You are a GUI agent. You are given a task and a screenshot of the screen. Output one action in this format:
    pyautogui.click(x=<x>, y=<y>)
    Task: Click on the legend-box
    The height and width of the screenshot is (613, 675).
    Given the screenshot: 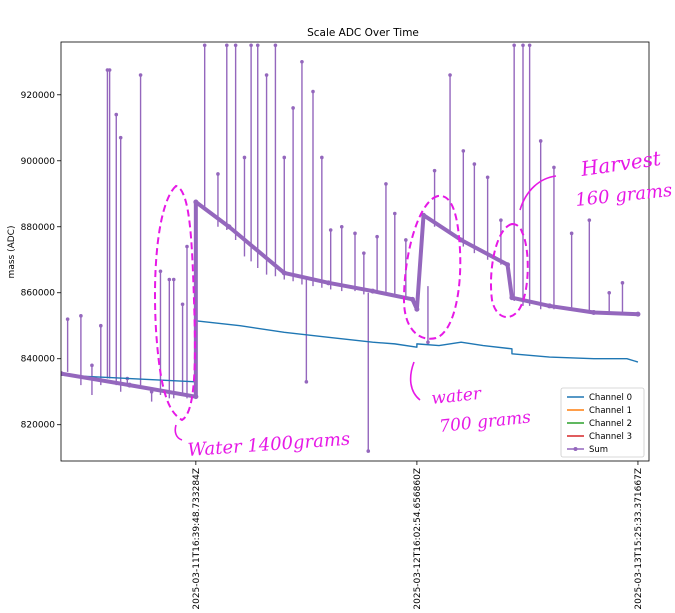 What is the action you would take?
    pyautogui.click(x=602, y=422)
    